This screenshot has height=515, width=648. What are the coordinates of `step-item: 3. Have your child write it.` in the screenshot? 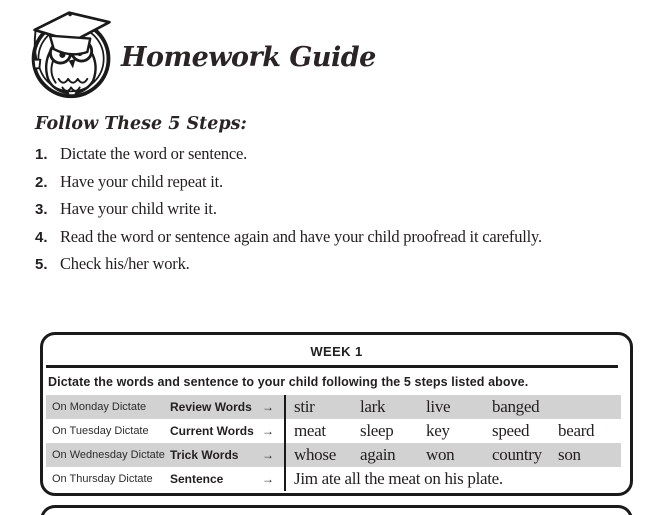 It's located at (335, 213).